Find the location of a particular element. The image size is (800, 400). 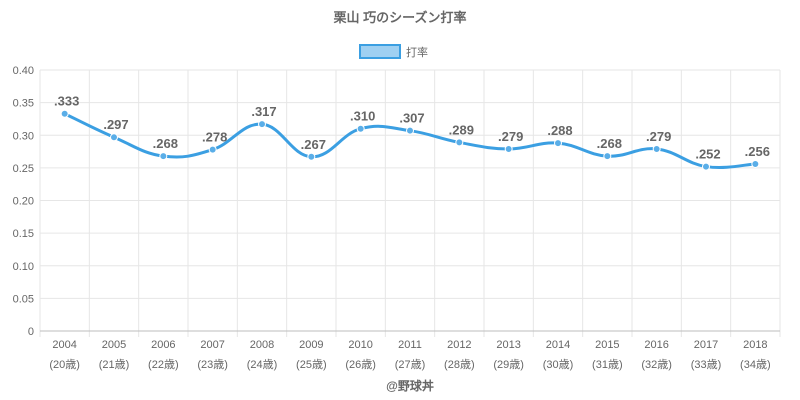

data-label: .252 is located at coordinates (707, 154).